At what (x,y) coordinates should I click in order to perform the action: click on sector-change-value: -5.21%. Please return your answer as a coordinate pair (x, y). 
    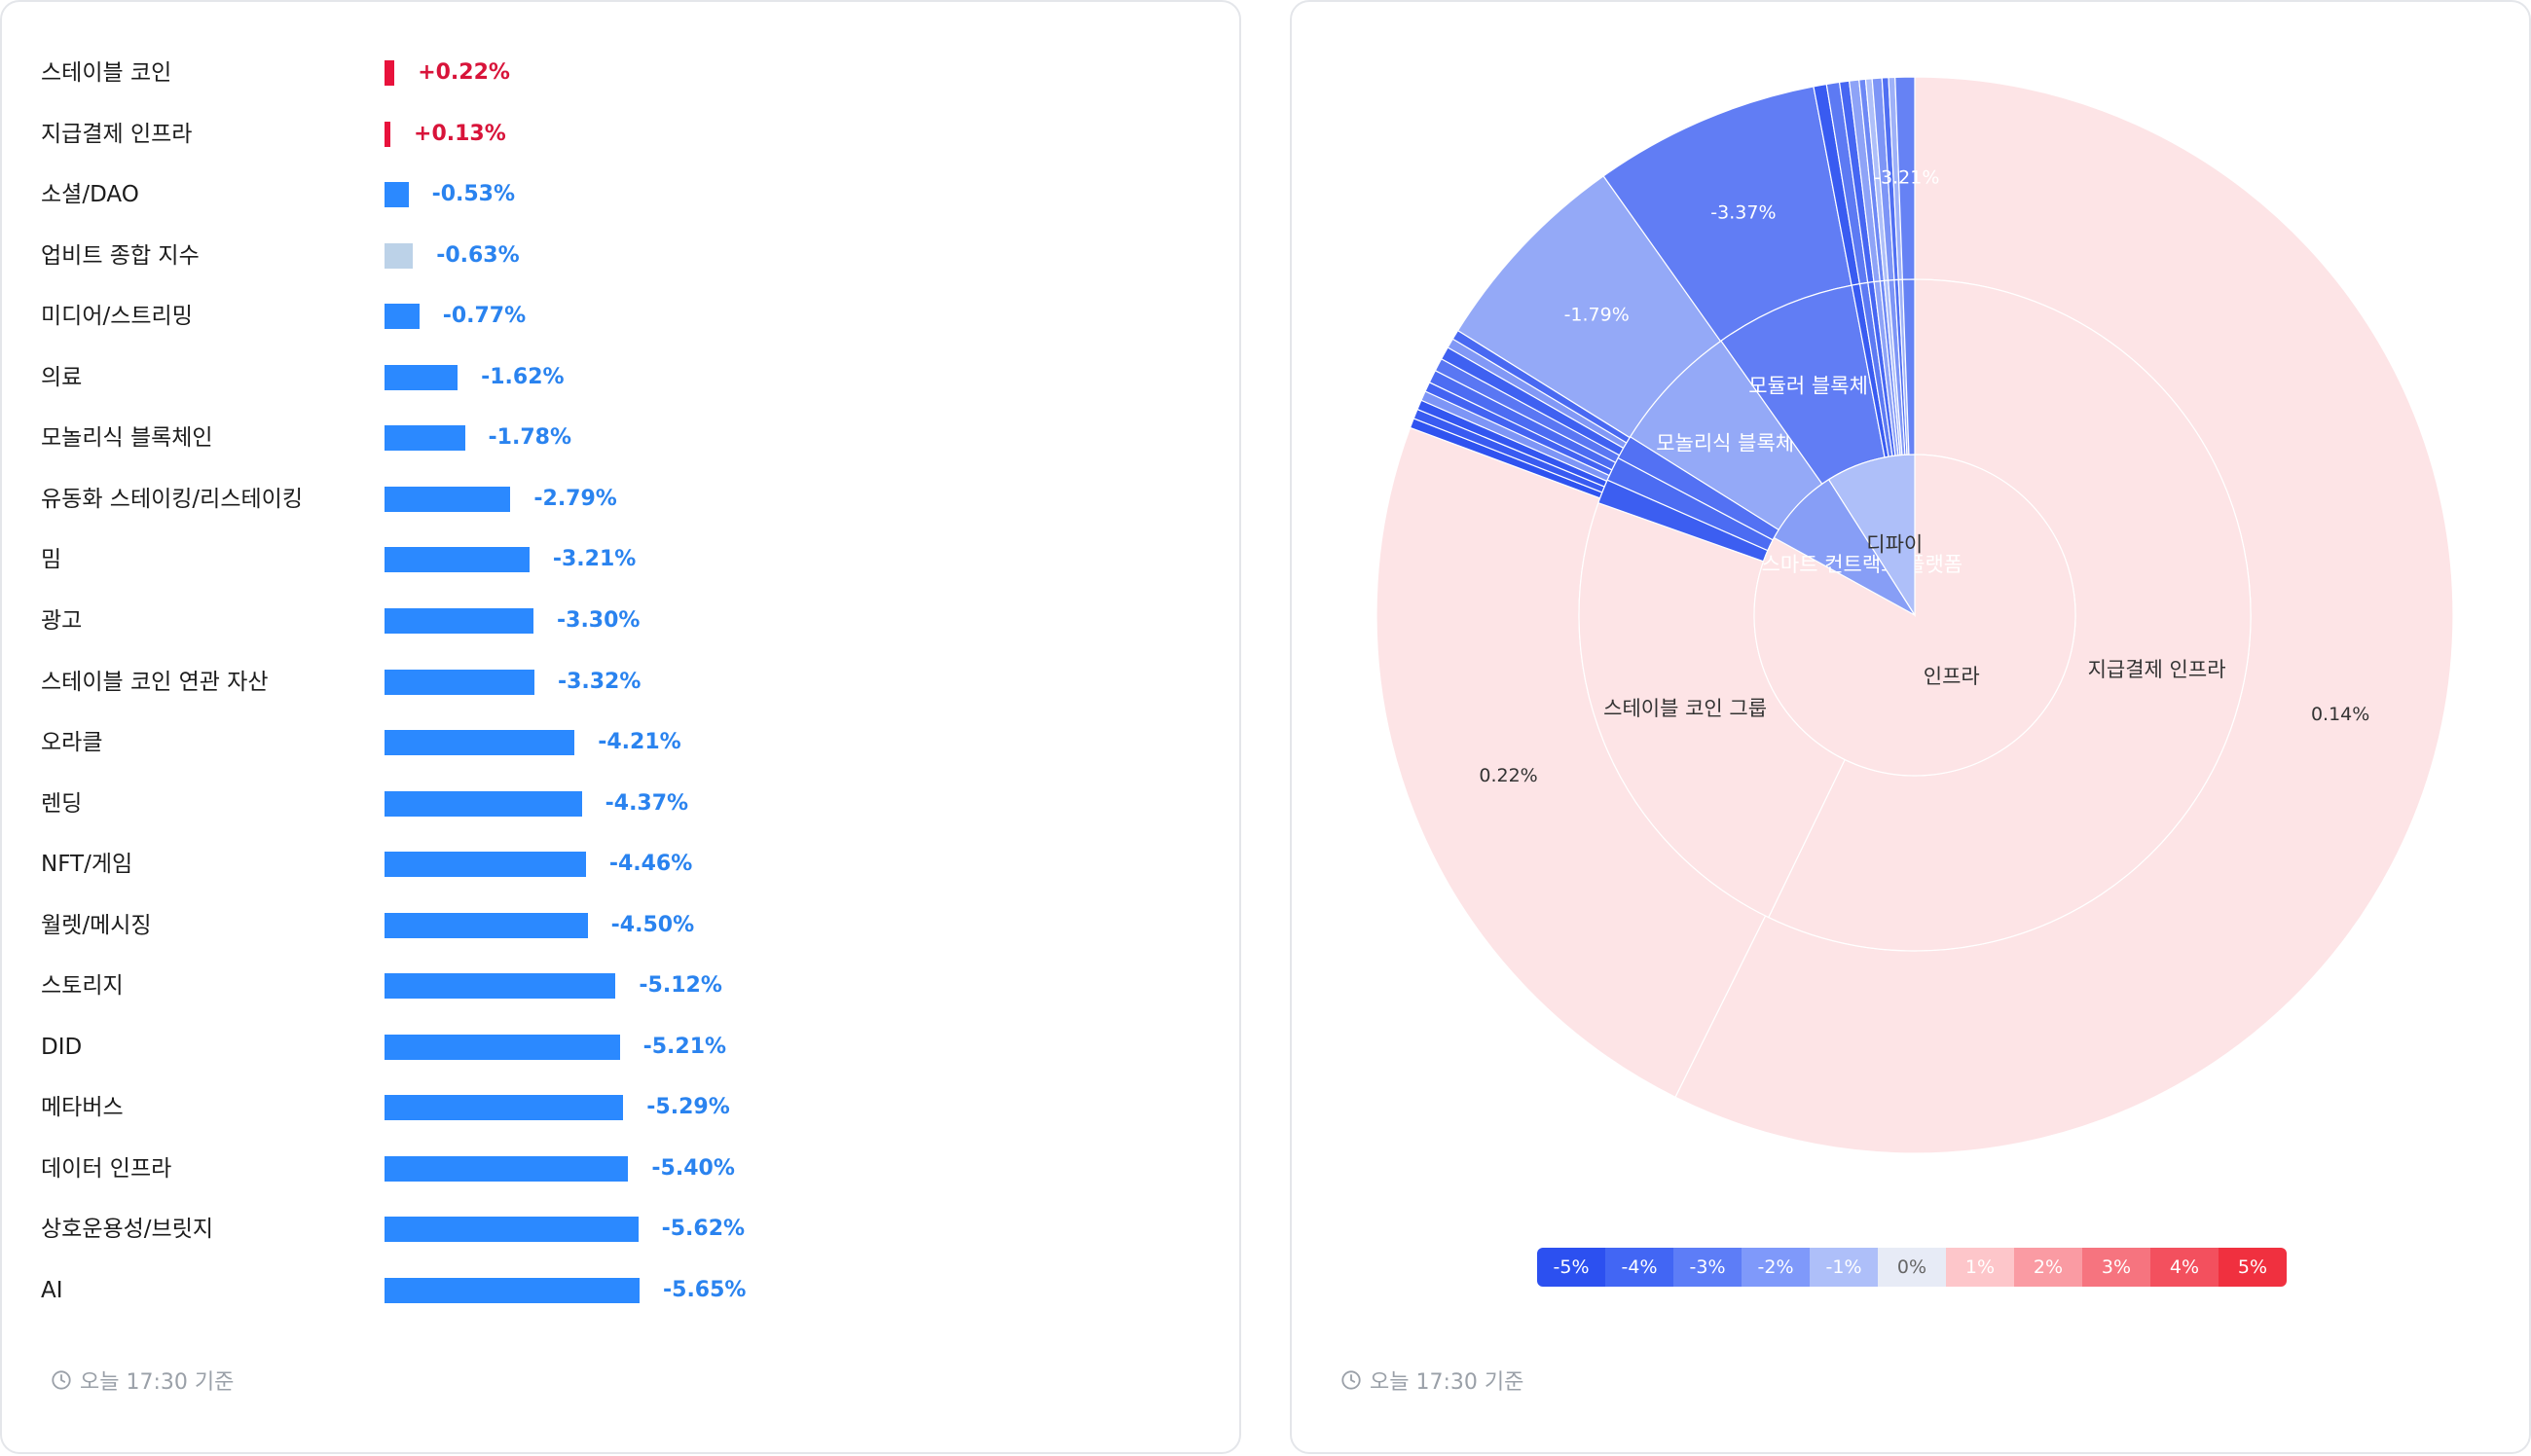
    Looking at the image, I should click on (684, 1046).